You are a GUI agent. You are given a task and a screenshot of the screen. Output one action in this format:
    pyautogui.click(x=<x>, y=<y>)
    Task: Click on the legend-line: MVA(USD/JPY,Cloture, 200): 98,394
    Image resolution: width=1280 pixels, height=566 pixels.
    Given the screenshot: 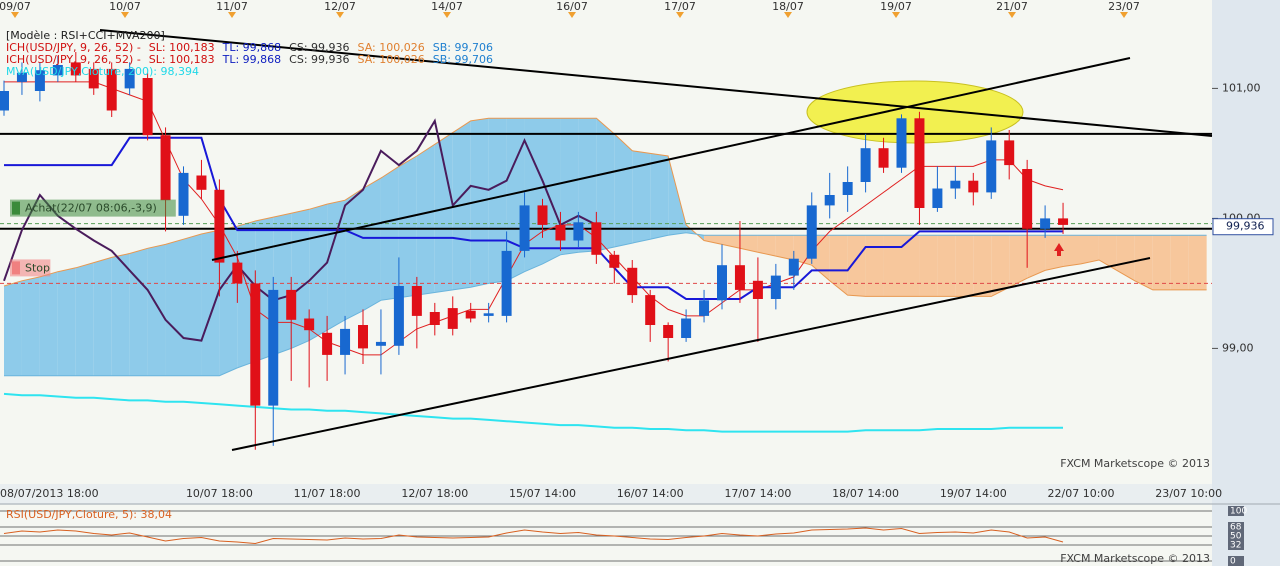 What is the action you would take?
    pyautogui.click(x=102, y=71)
    